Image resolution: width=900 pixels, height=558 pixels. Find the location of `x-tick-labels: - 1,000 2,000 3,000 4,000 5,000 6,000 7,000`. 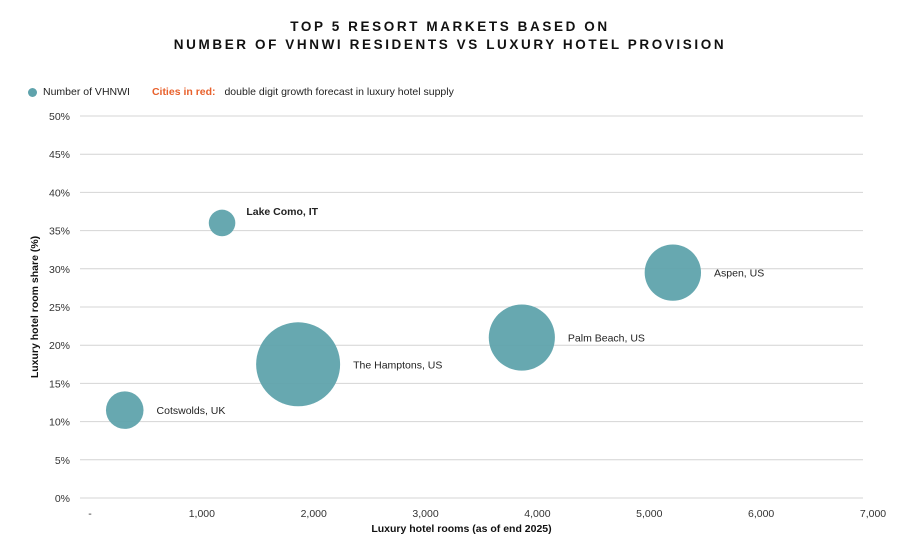

x-tick-labels: - 1,000 2,000 3,000 4,000 5,000 6,000 7,000 is located at coordinates (487, 514).